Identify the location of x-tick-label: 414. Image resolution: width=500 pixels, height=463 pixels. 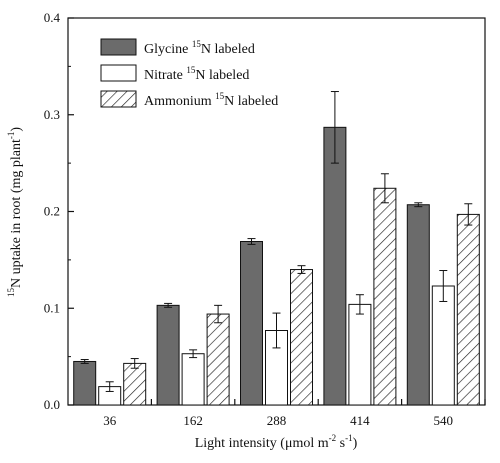
(360, 420).